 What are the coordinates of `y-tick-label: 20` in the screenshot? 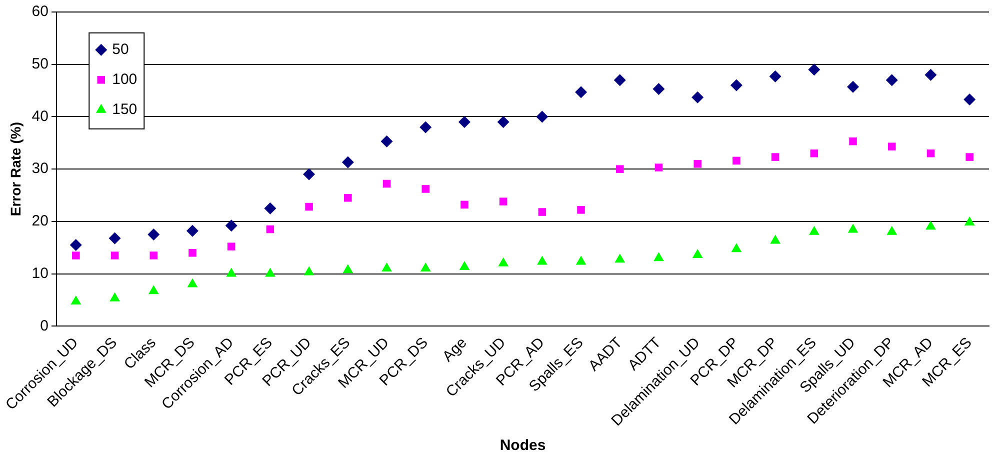 It's located at (40, 221).